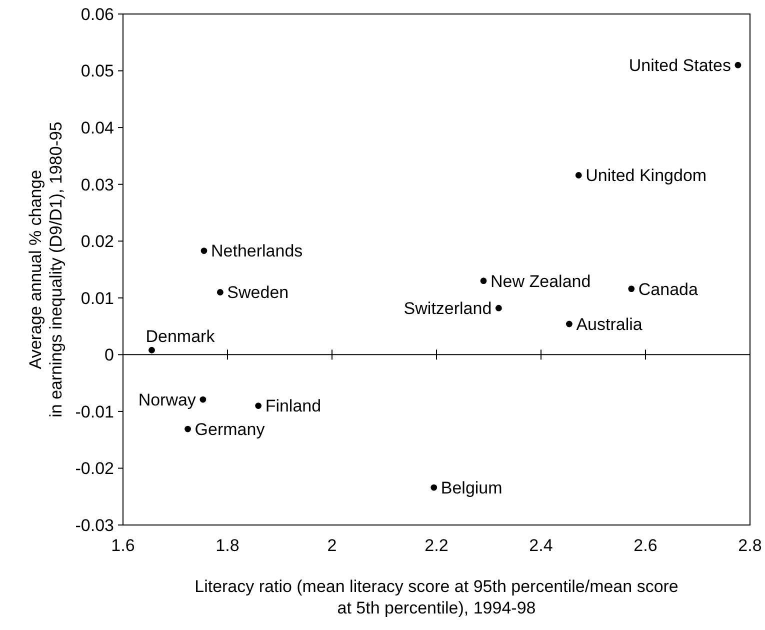 The width and height of the screenshot is (765, 630). I want to click on annotation: Finland, so click(293, 406).